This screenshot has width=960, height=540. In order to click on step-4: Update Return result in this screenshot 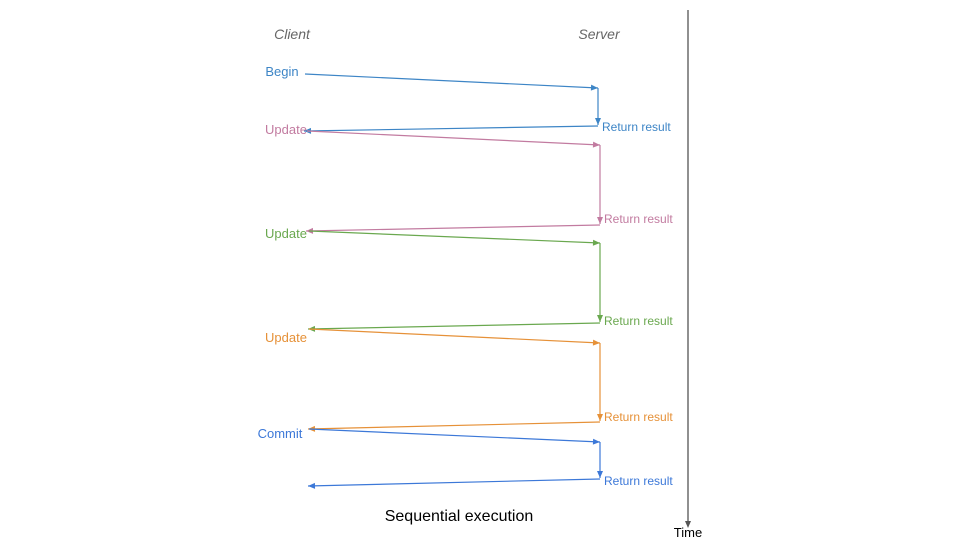, I will do `click(469, 380)`.